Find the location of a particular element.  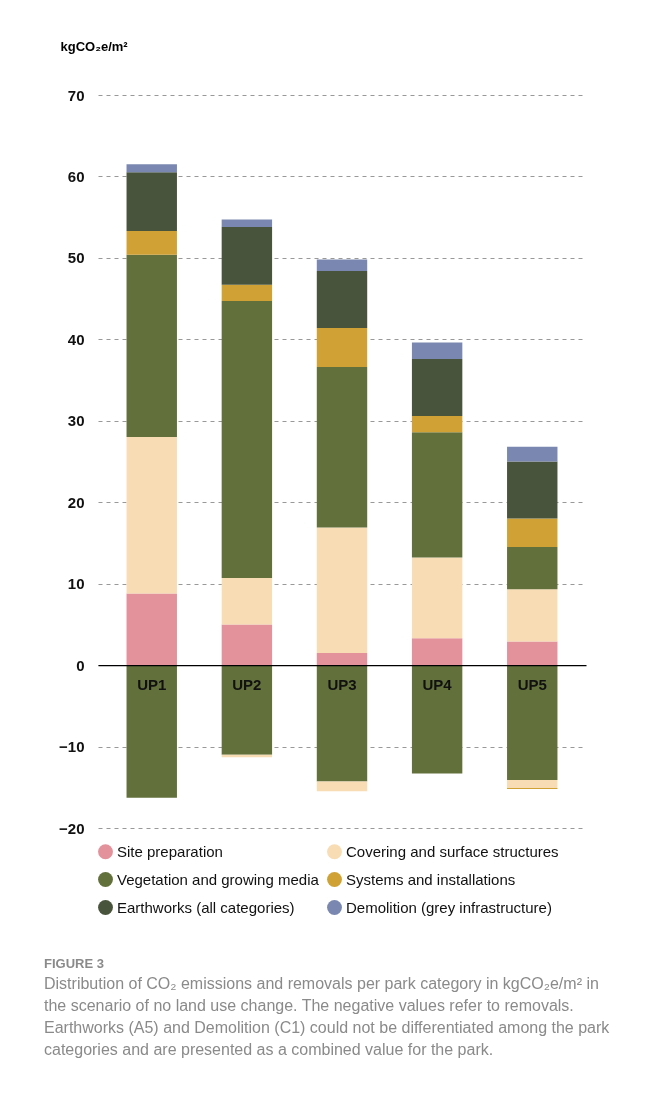

text: Distribution of CO₂ emissions and removals per park category in kgCO₂e/m² in the scenario of no land use change. The negative values refer to removals. Earthworks (A5) and Demolition (C1) could not be differentiated among the park categories and are presented as a combined value for the park. is located at coordinates (327, 1017).